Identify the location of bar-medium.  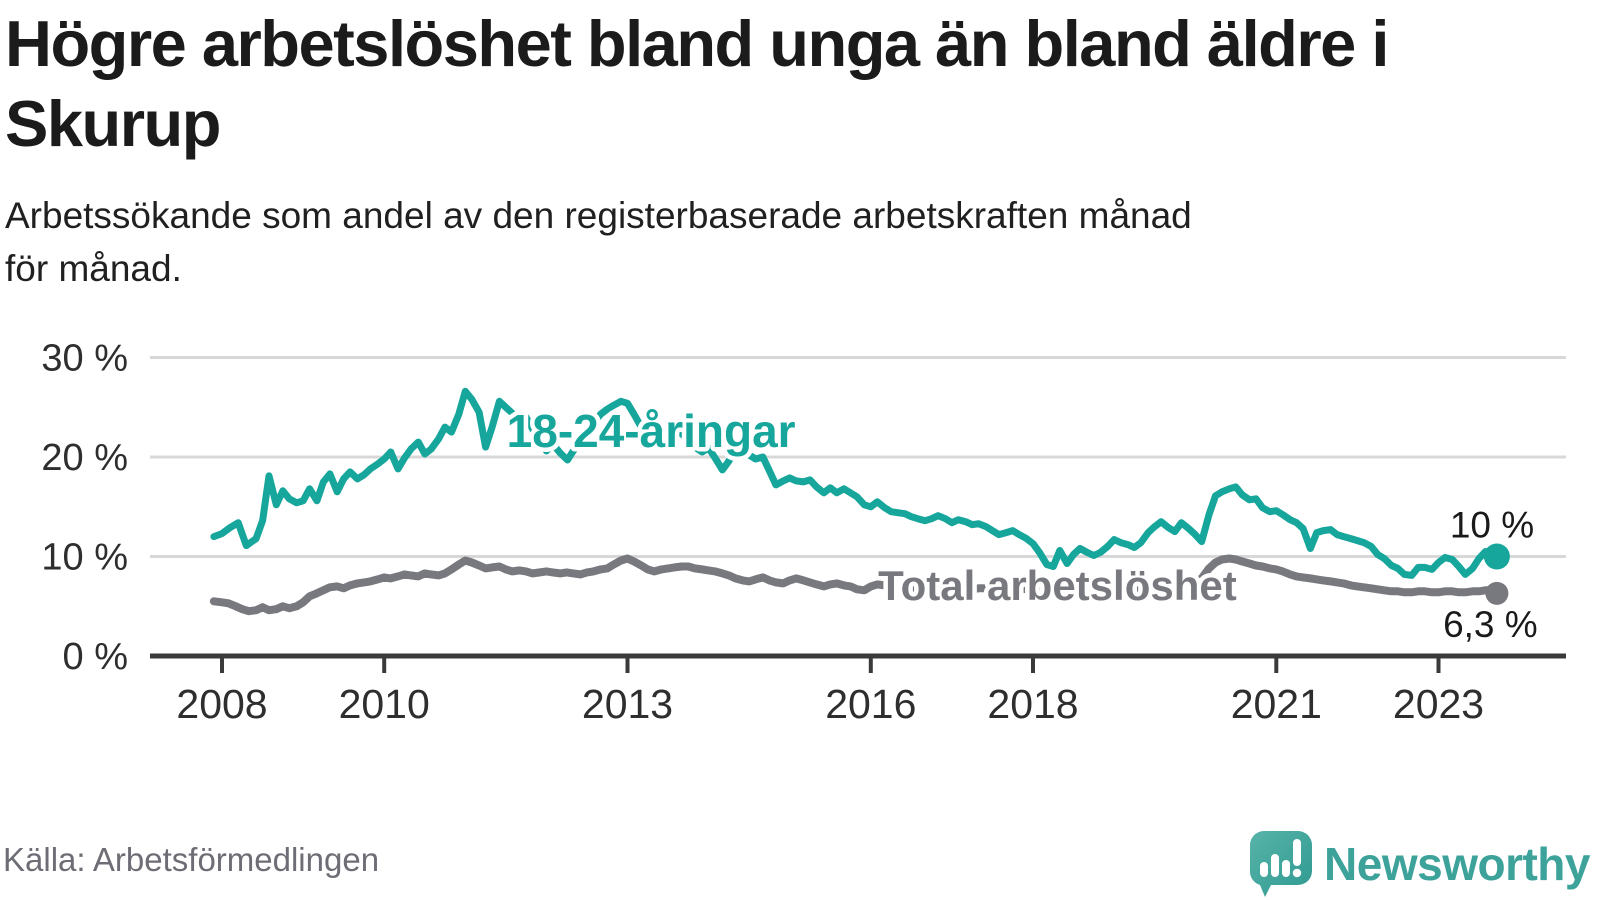
(1275, 865).